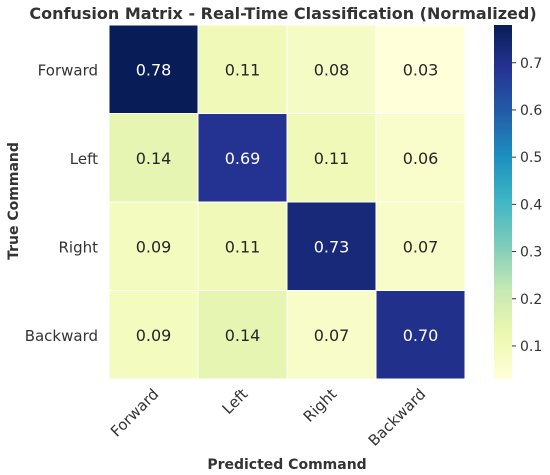 This screenshot has height=475, width=550. I want to click on colorbar-tick-label: 0.7, so click(531, 64).